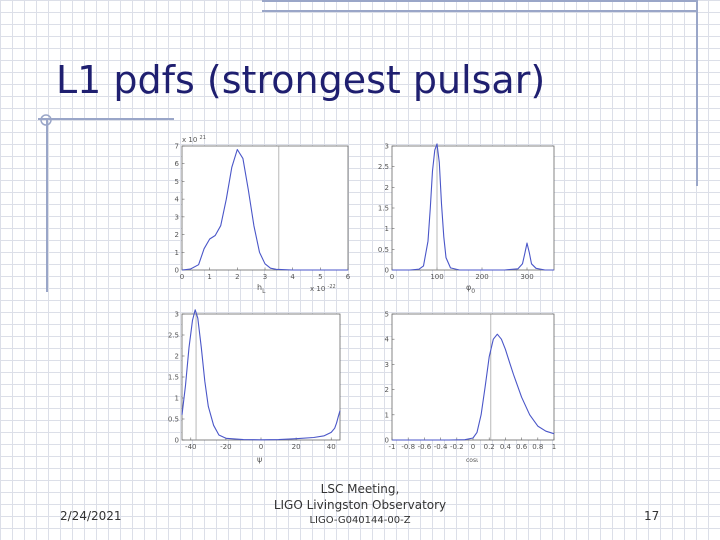 Image resolution: width=720 pixels, height=540 pixels. What do you see at coordinates (301, 80) in the screenshot?
I see `slide-title: L1 pdfs (strongest pulsar)` at bounding box center [301, 80].